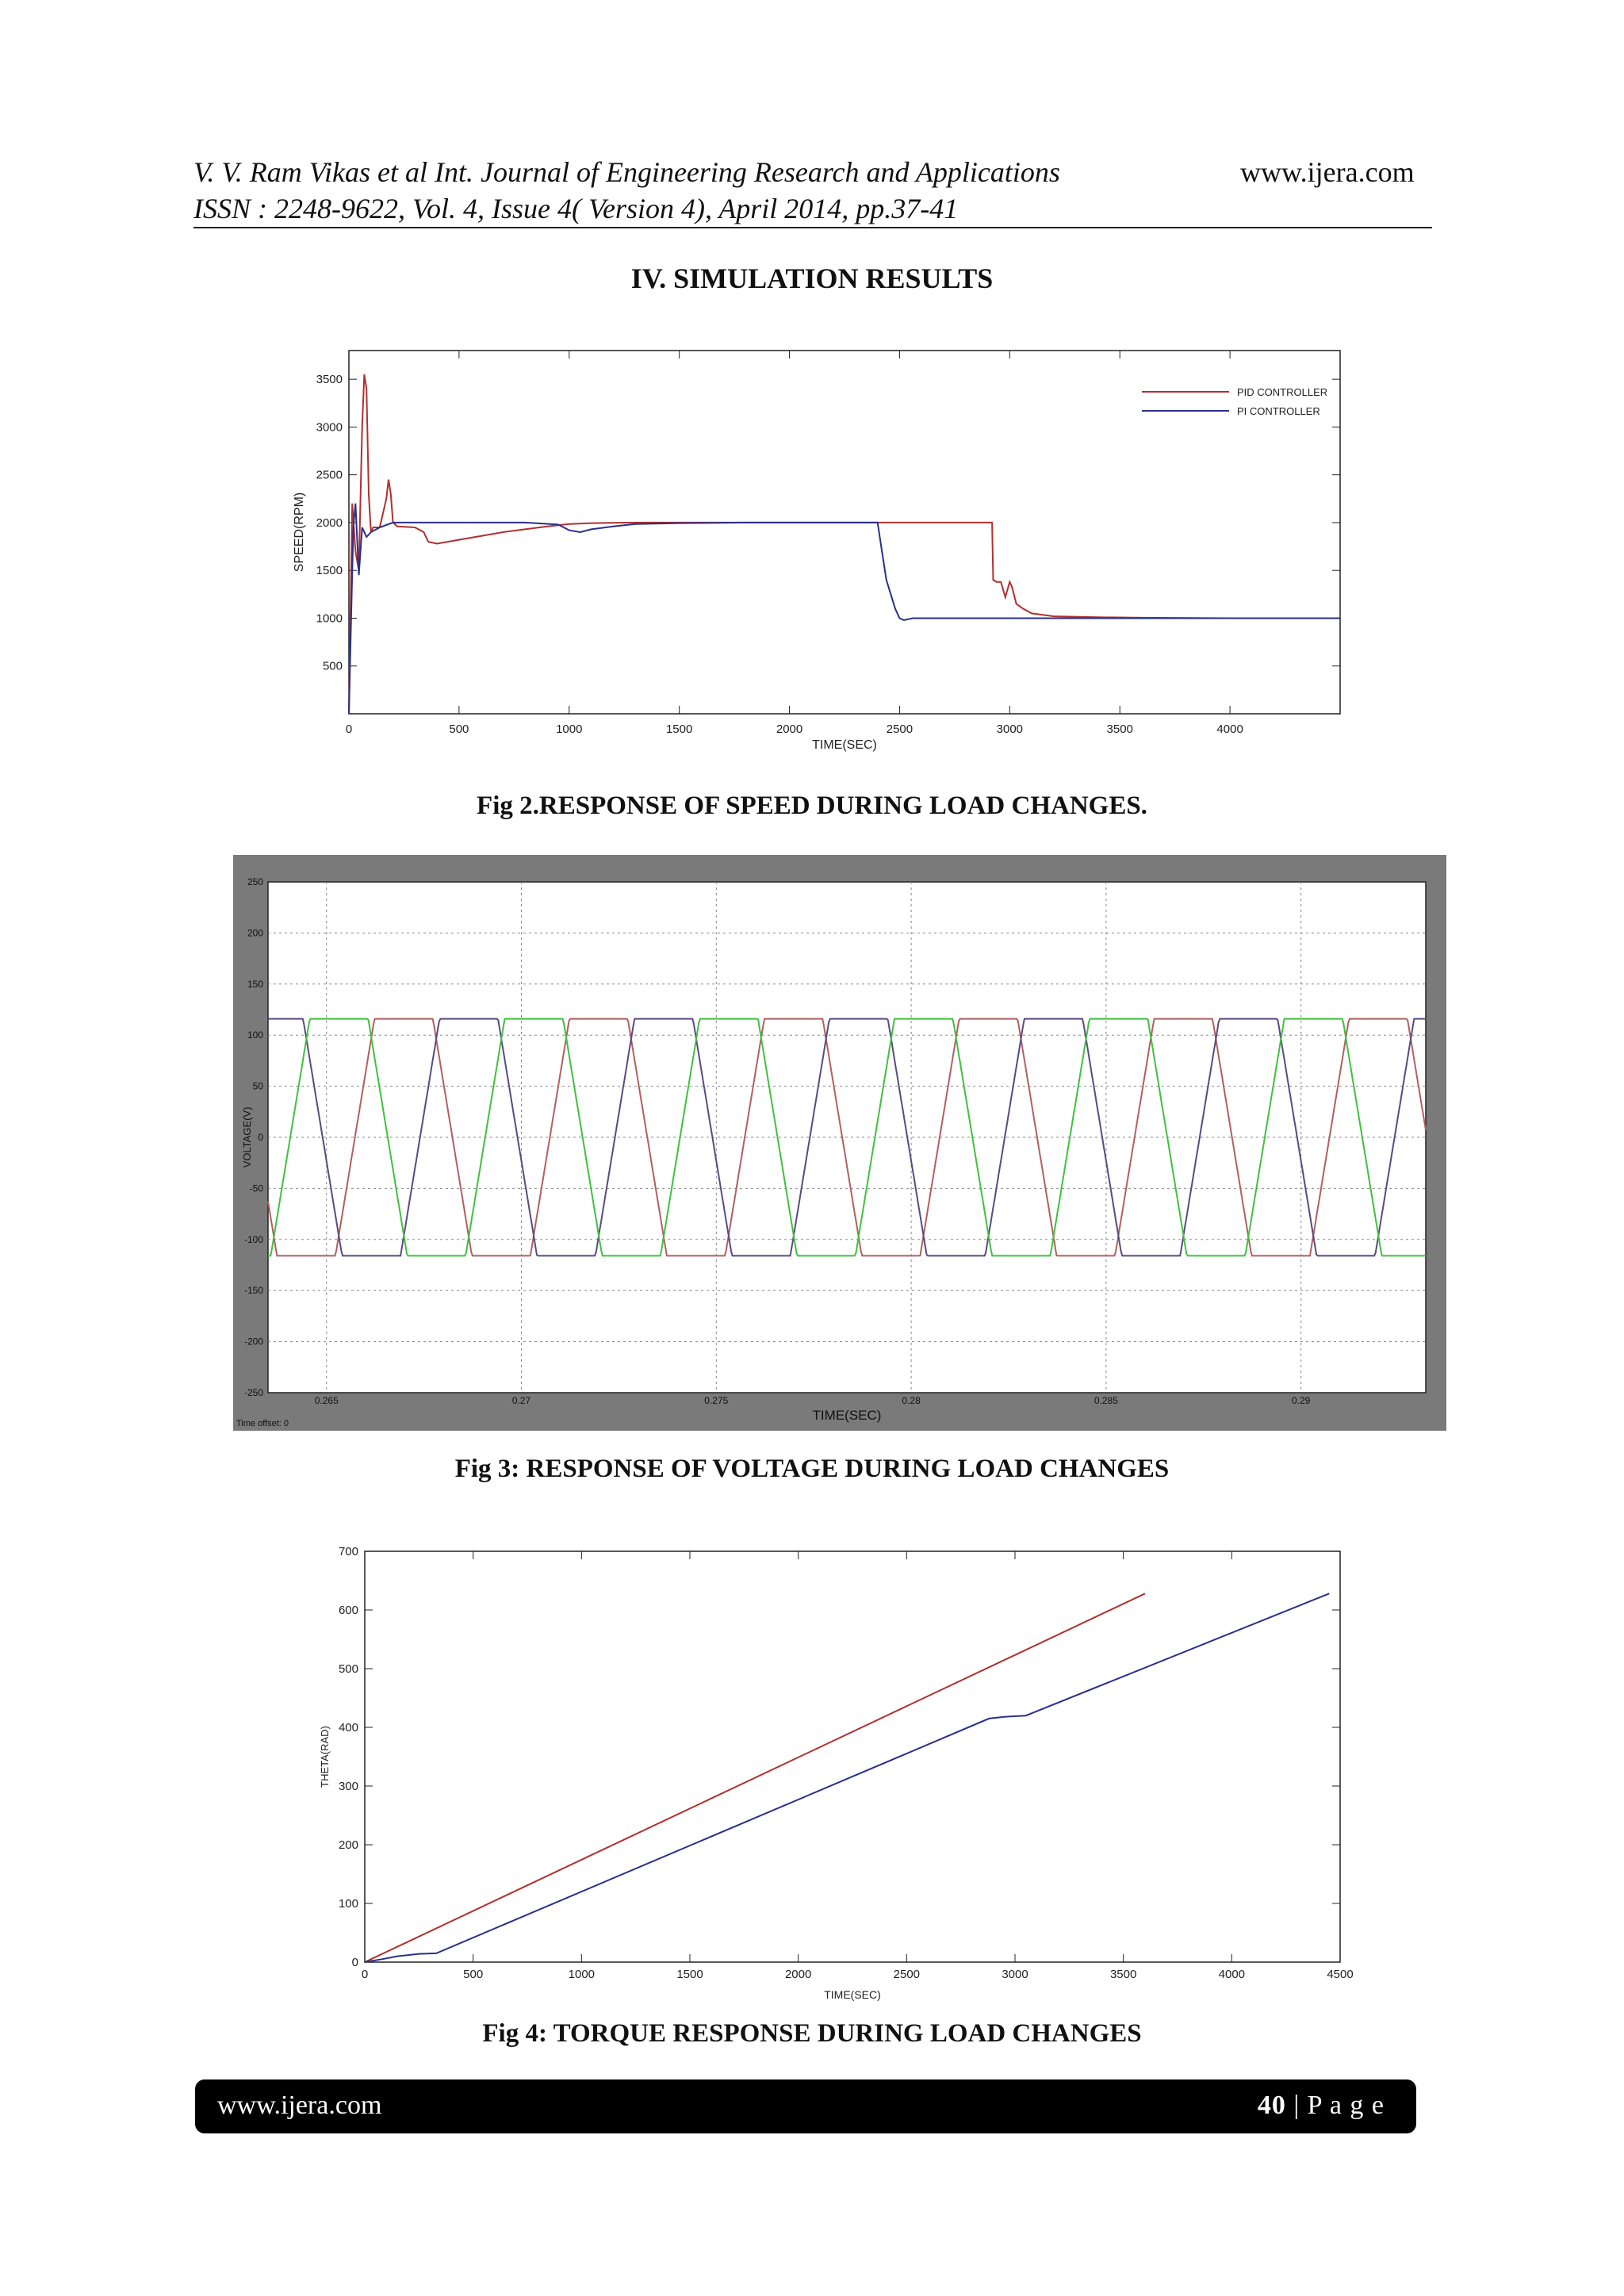 This screenshot has width=1624, height=2296. What do you see at coordinates (1278, 411) in the screenshot?
I see `legend-label: PI CONTROLLER` at bounding box center [1278, 411].